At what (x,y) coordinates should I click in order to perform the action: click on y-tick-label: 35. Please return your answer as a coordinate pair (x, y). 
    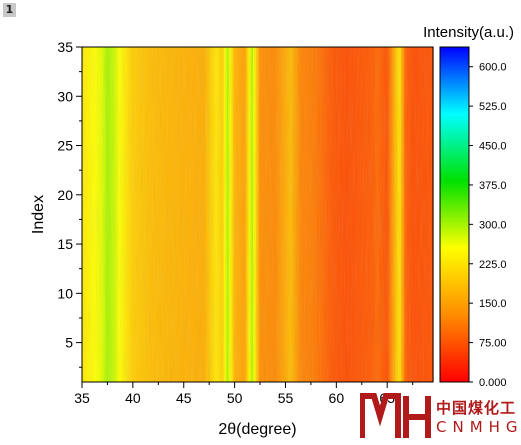
    Looking at the image, I should click on (65, 47).